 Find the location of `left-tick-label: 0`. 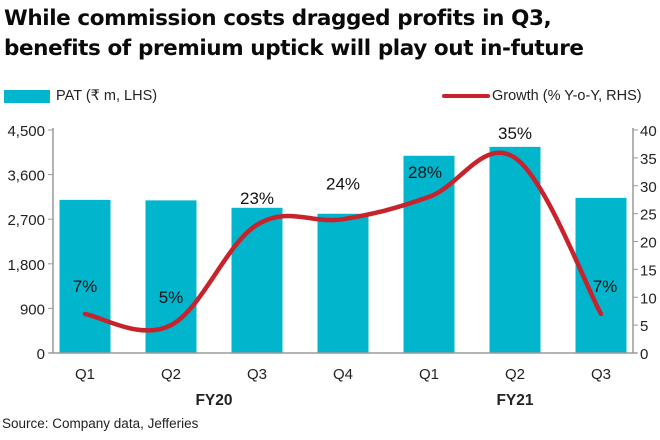

left-tick-label: 0 is located at coordinates (41, 354).